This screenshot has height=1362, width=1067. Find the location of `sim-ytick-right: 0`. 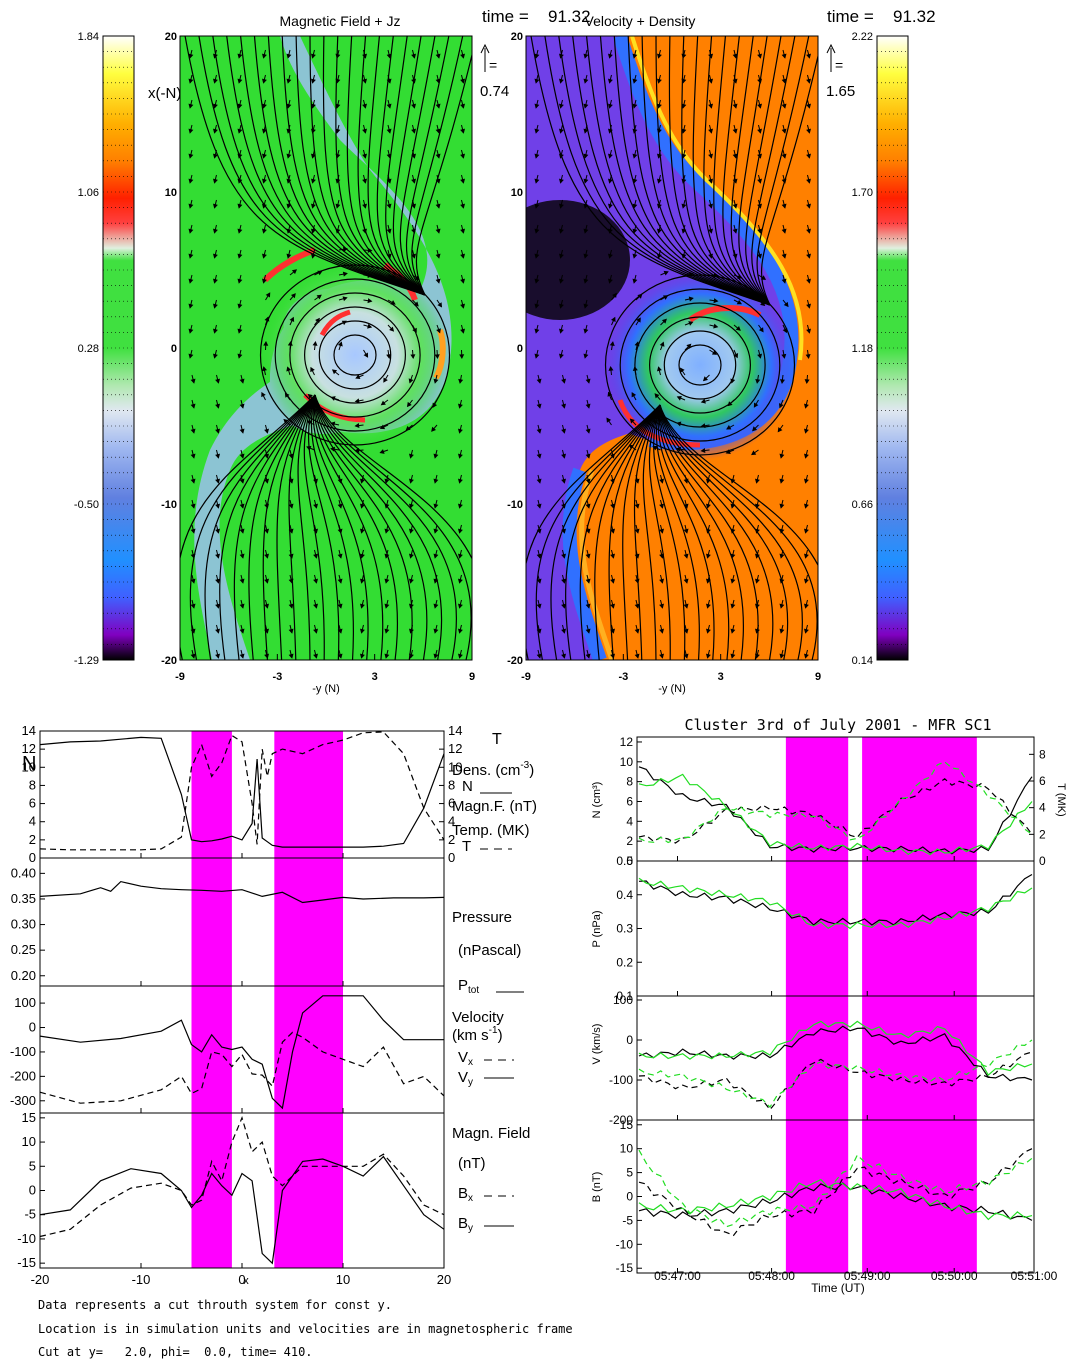

sim-ytick-right: 0 is located at coordinates (451, 857).